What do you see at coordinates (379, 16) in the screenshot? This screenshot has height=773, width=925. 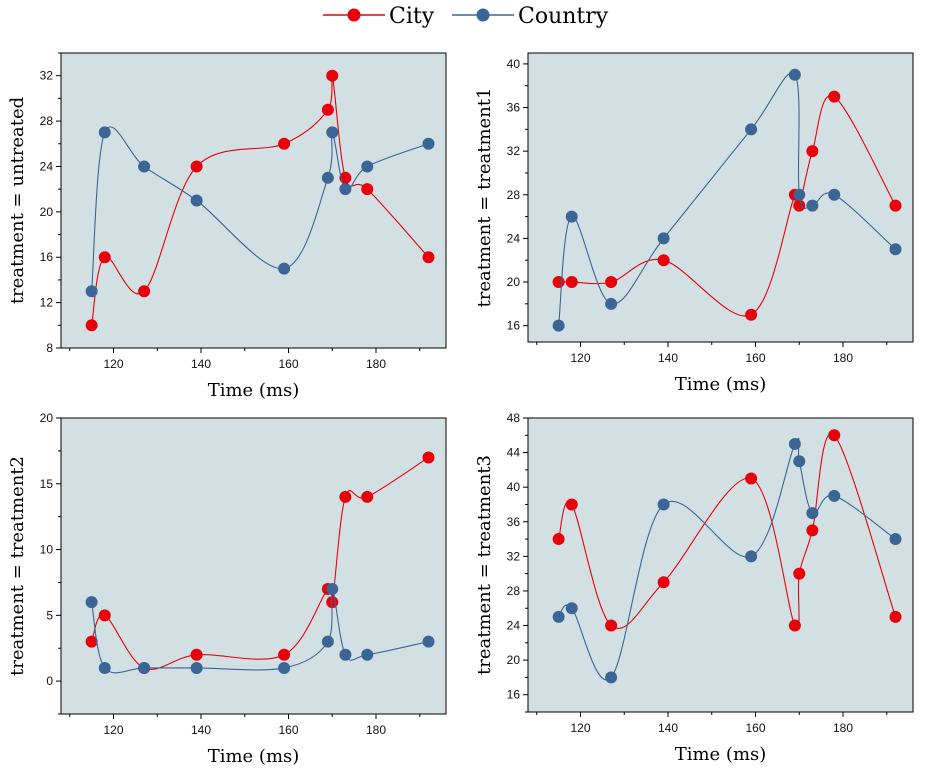 I see `legend-item-city: City` at bounding box center [379, 16].